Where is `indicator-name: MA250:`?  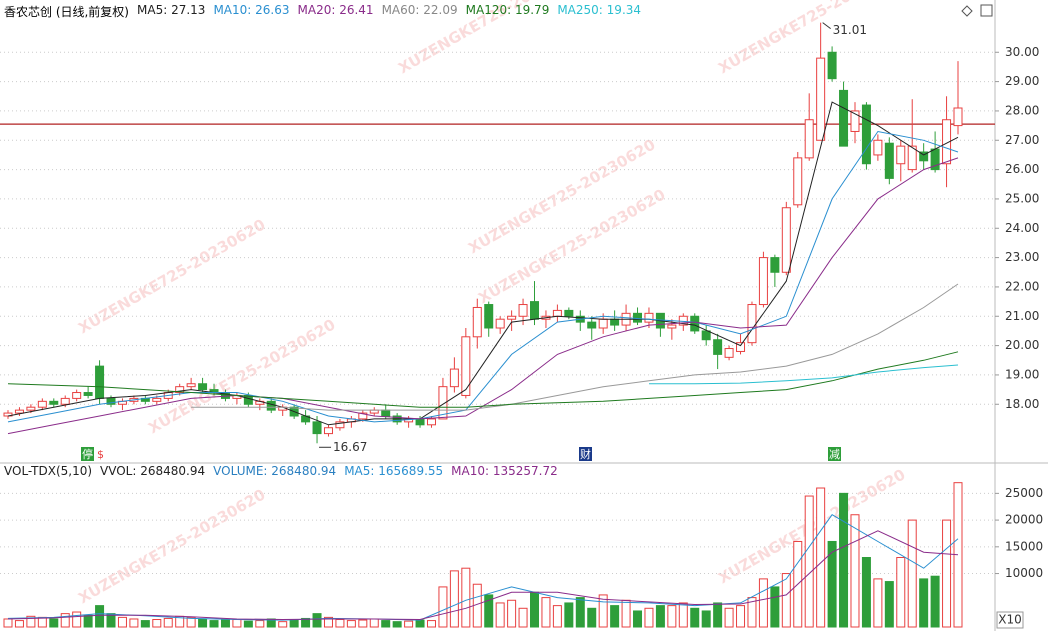 indicator-name: MA250: is located at coordinates (580, 10).